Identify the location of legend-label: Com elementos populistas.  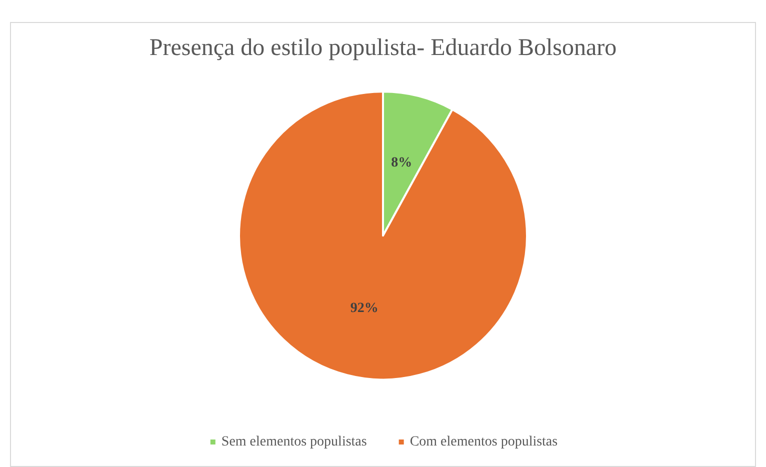
(484, 442).